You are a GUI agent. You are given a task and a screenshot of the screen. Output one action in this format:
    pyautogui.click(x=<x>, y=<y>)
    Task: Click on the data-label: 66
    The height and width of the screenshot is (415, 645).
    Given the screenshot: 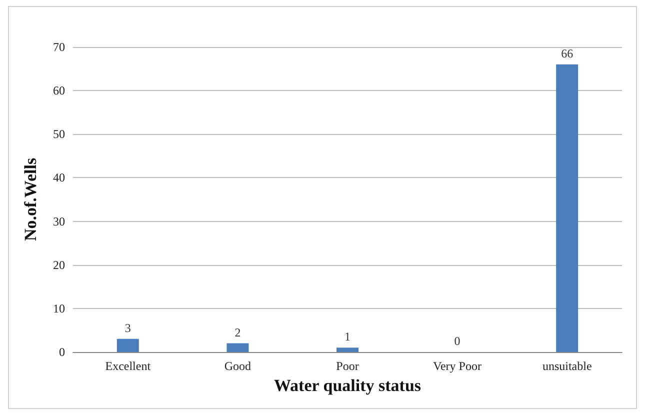 What is the action you would take?
    pyautogui.click(x=567, y=53)
    